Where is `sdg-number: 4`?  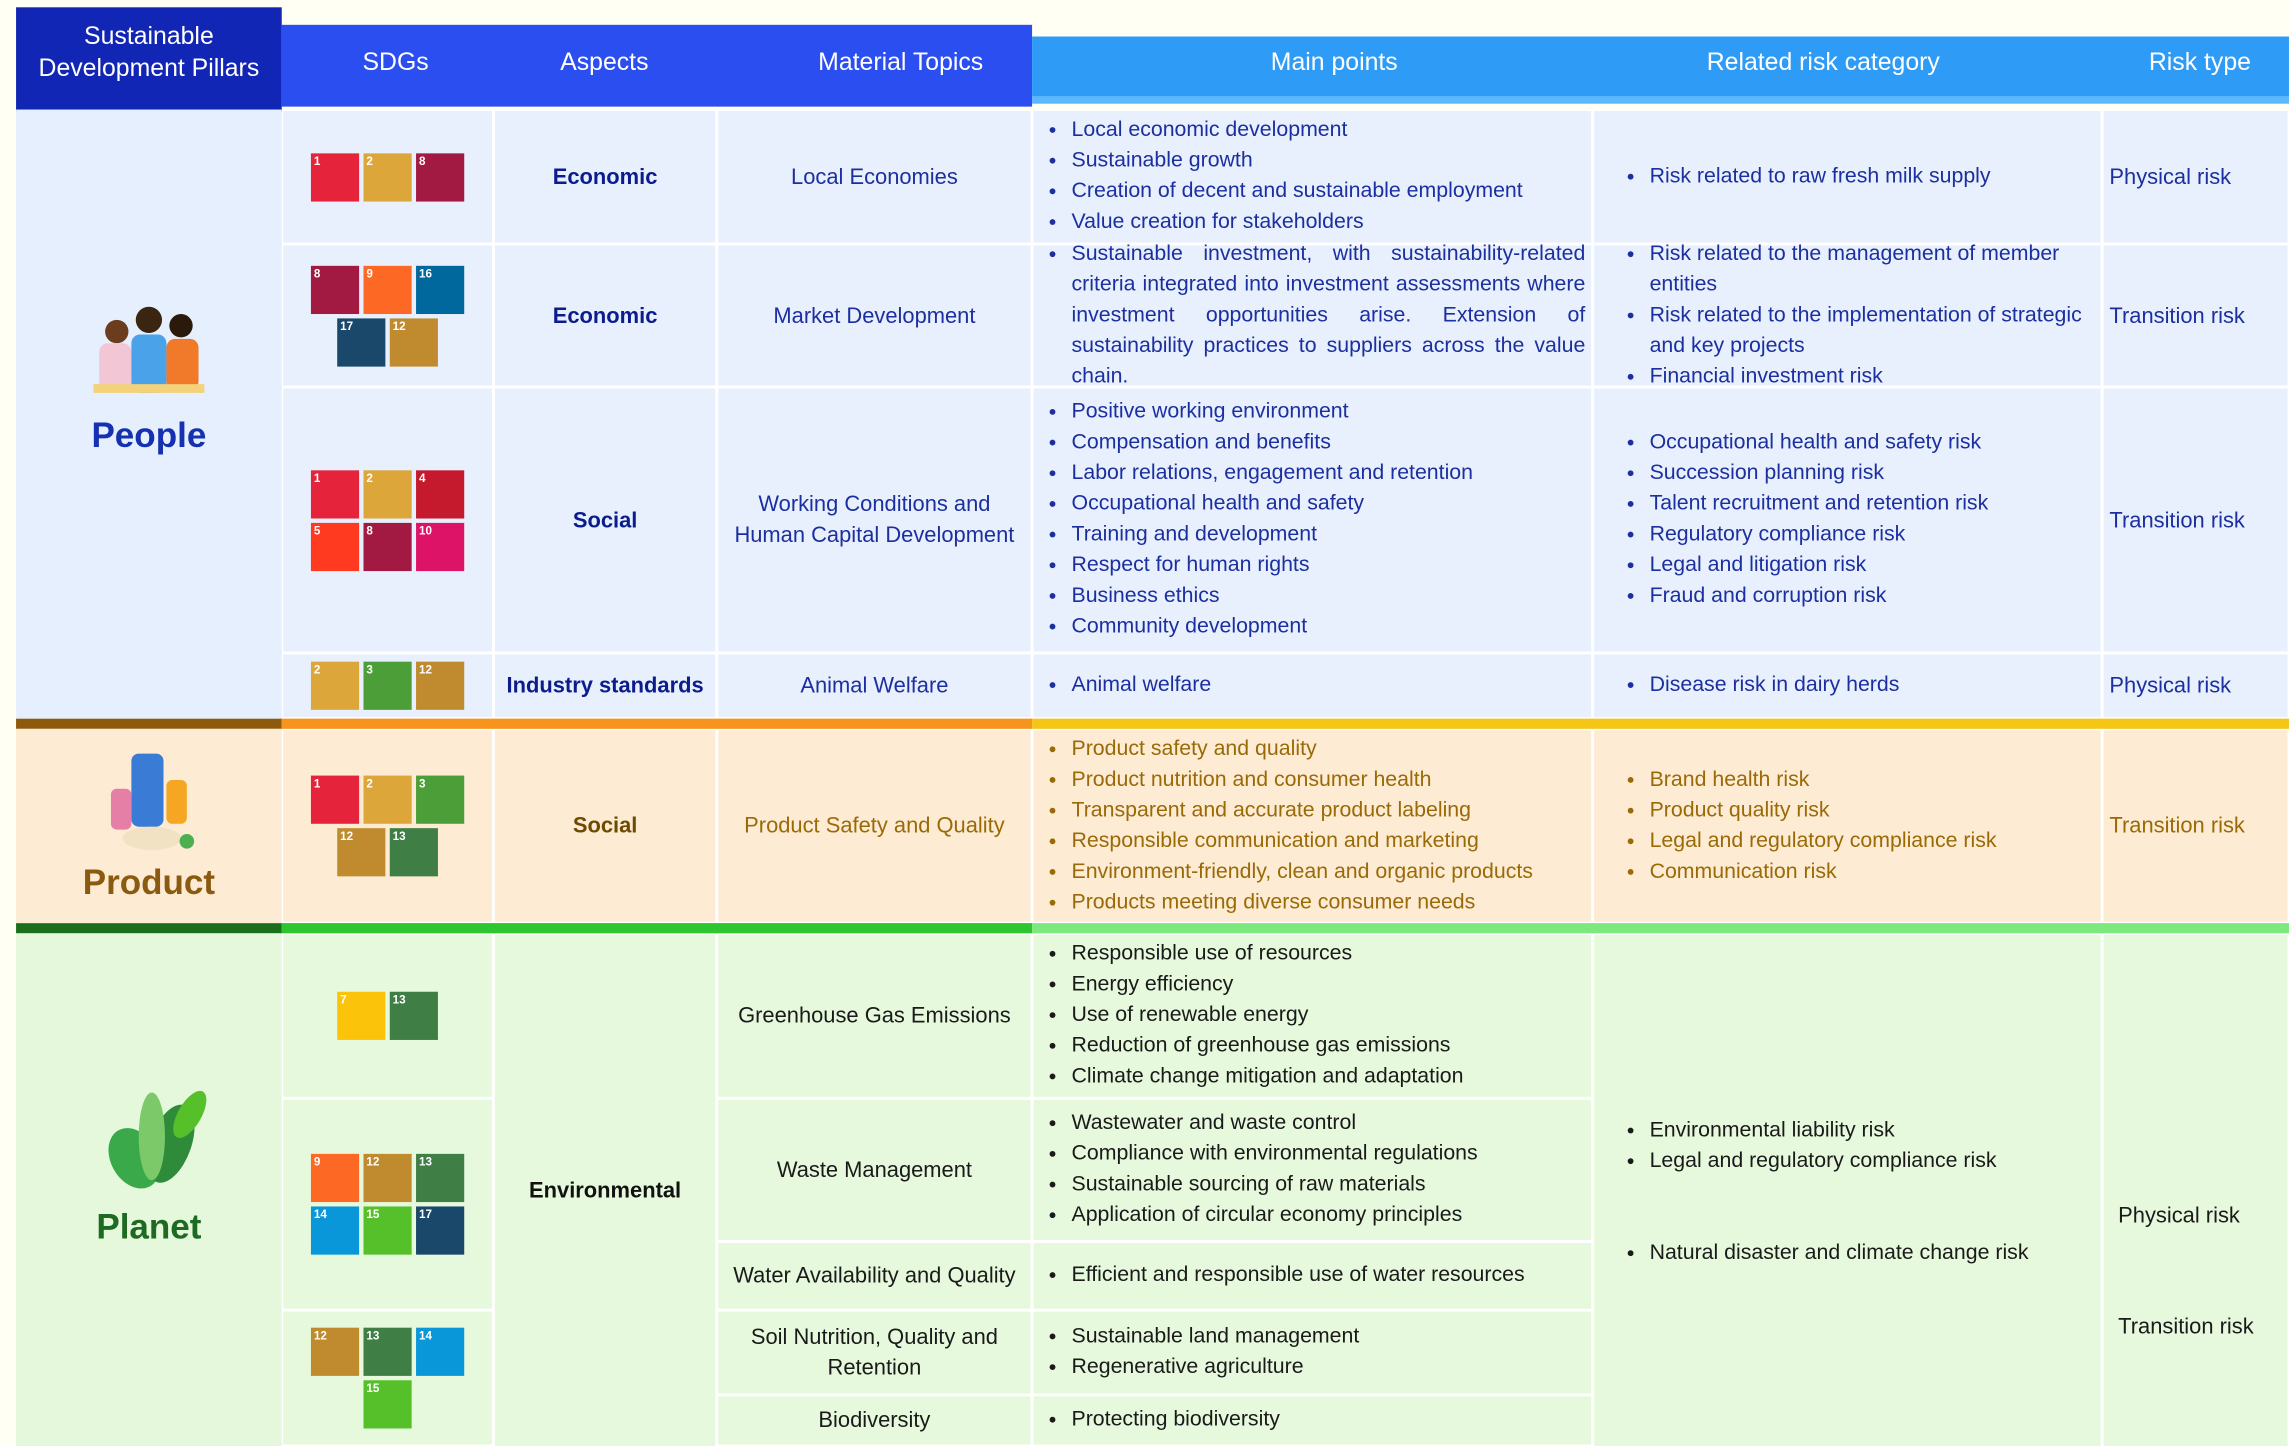 sdg-number: 4 is located at coordinates (422, 478).